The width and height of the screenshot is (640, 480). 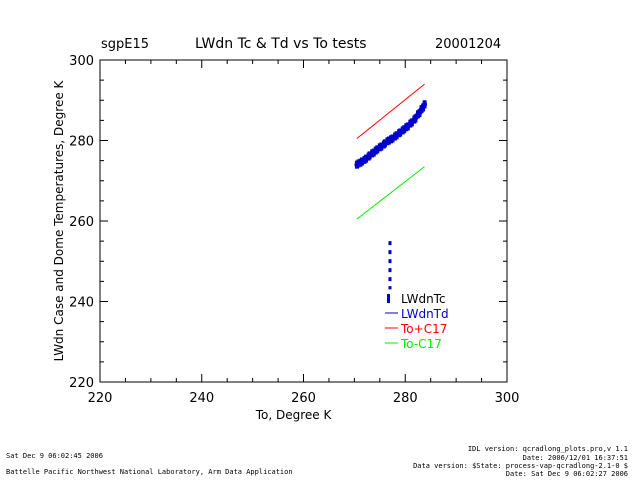 What do you see at coordinates (468, 44) in the screenshot?
I see `date-label: 20001204` at bounding box center [468, 44].